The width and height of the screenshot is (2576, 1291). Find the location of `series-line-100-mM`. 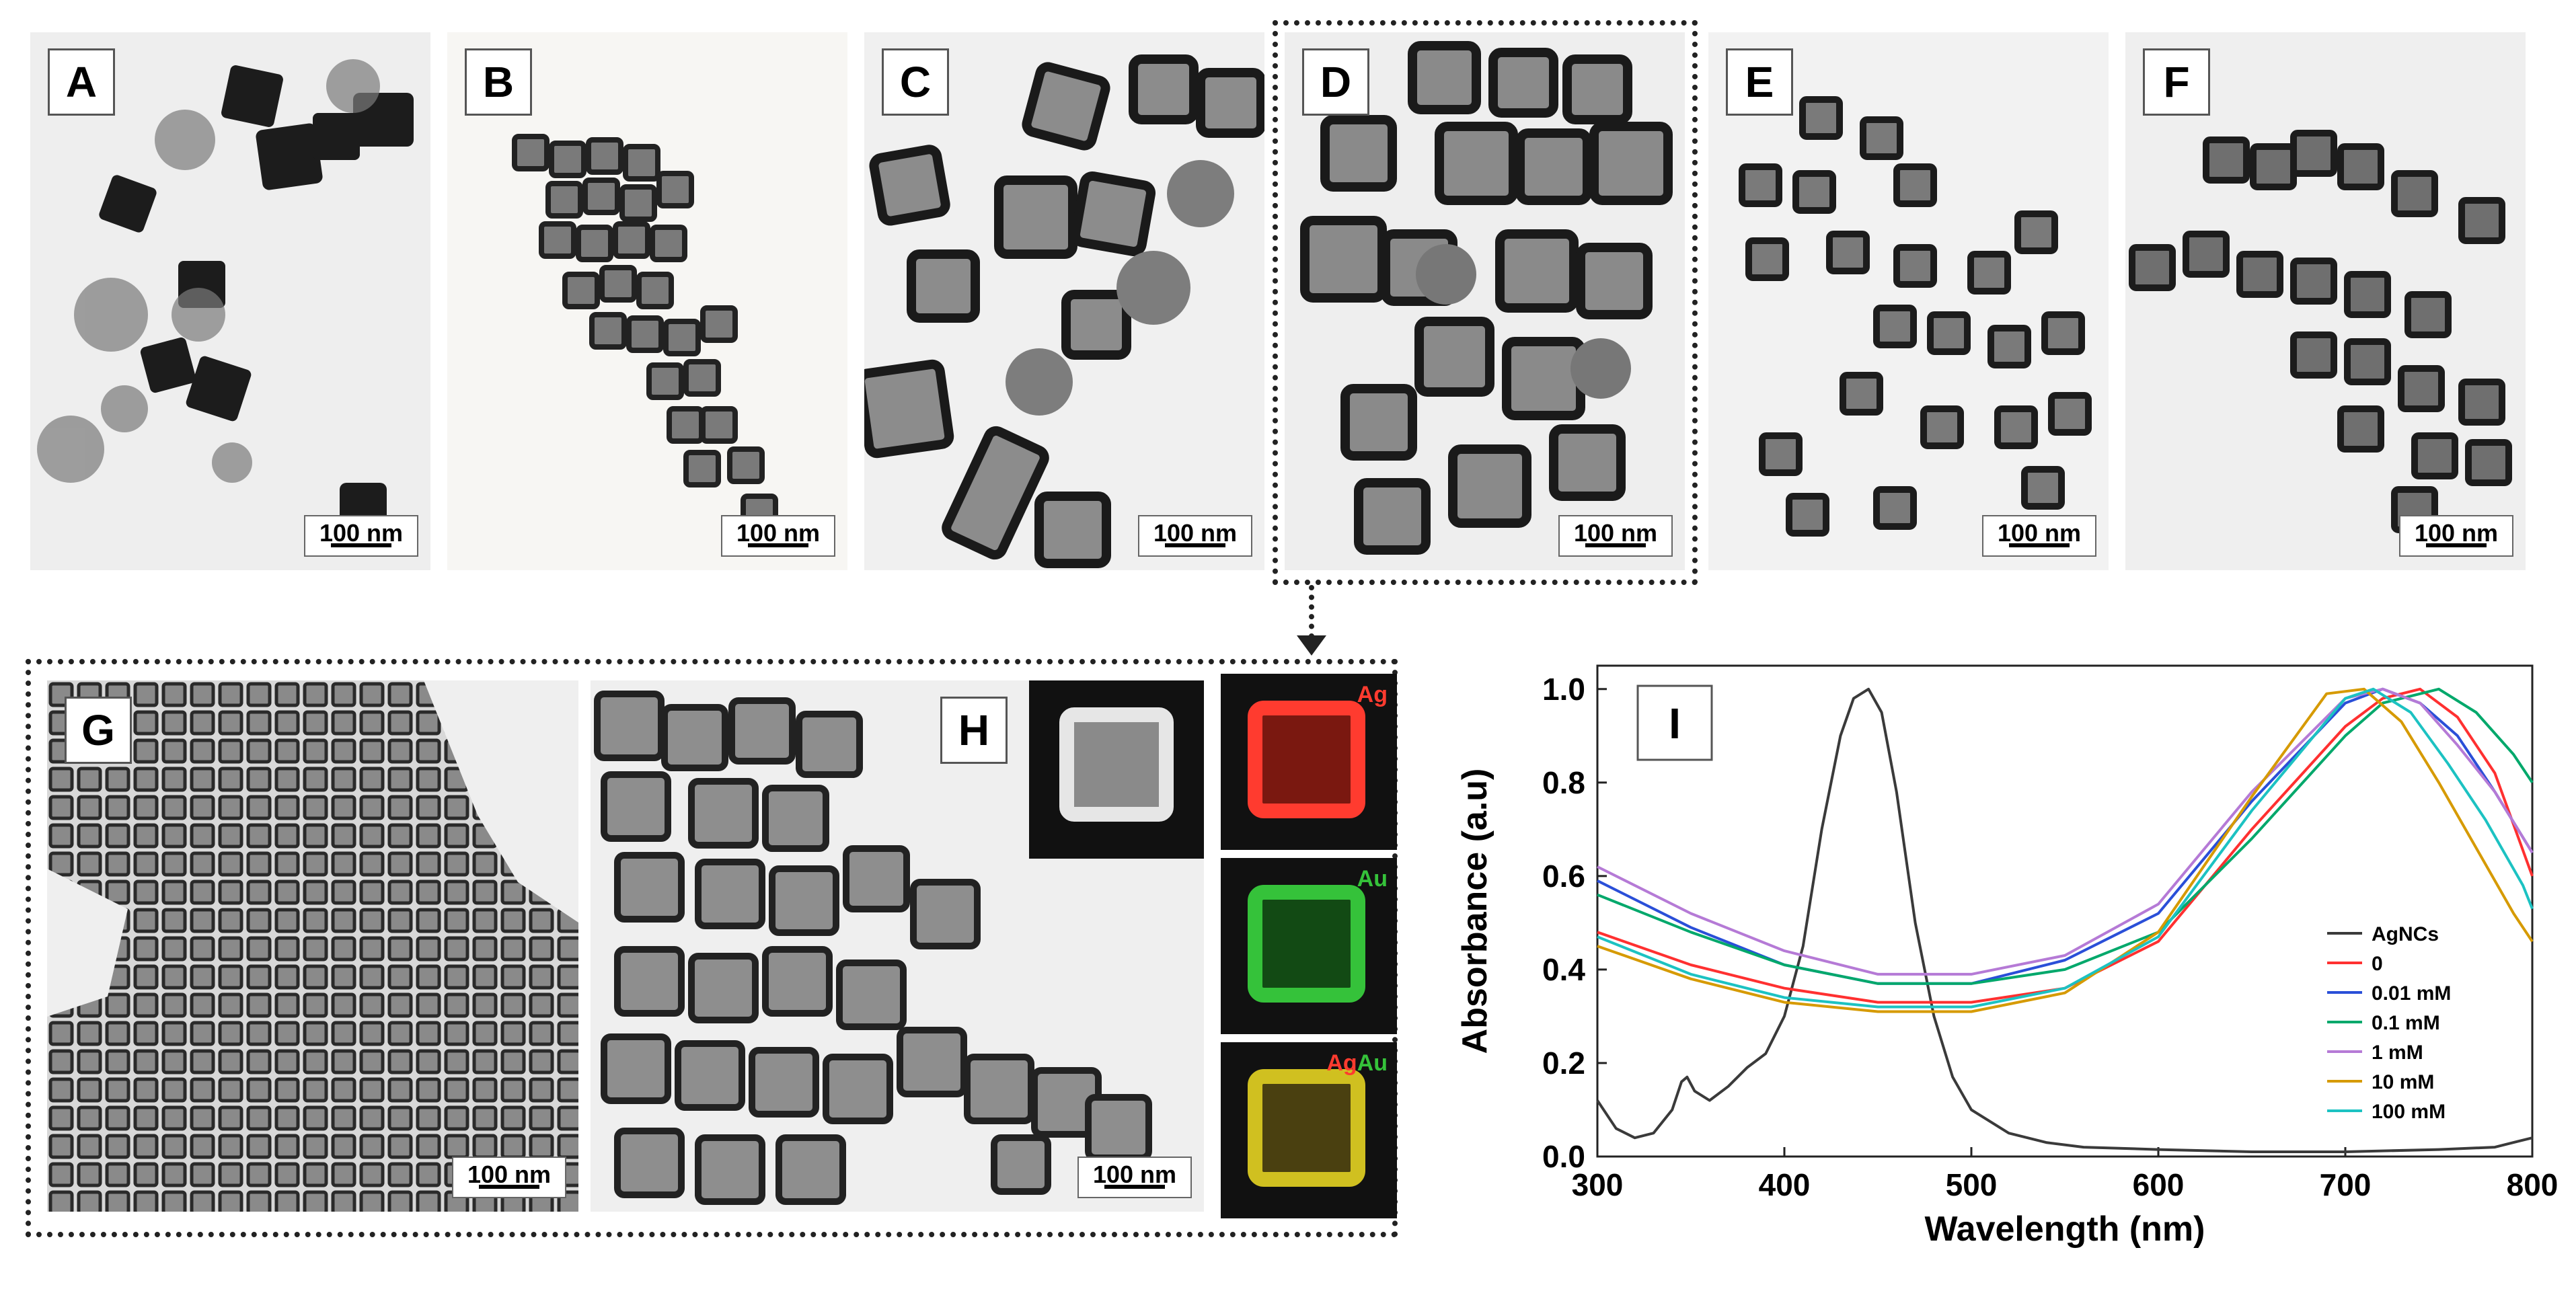

series-line-100-mM is located at coordinates (2065, 848).